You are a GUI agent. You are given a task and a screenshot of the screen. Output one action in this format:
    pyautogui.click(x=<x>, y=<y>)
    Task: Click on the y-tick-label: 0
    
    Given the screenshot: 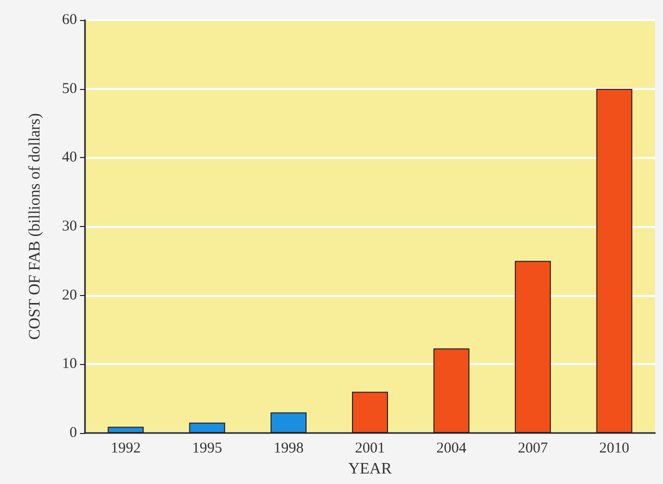 What is the action you would take?
    pyautogui.click(x=73, y=433)
    